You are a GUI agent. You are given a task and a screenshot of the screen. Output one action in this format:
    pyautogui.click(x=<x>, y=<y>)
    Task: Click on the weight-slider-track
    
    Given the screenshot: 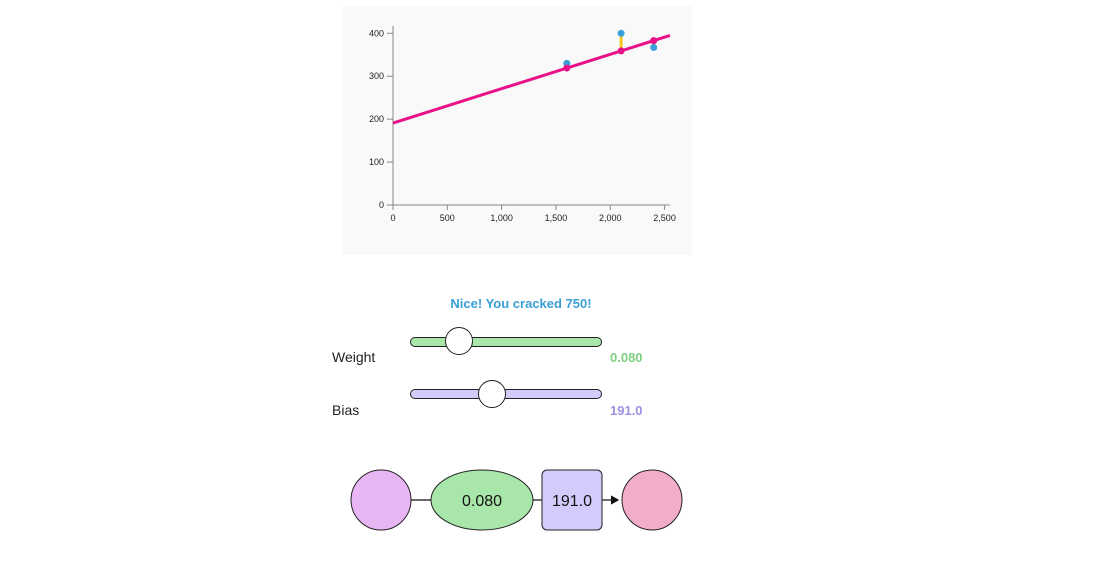 What is the action you would take?
    pyautogui.click(x=506, y=342)
    